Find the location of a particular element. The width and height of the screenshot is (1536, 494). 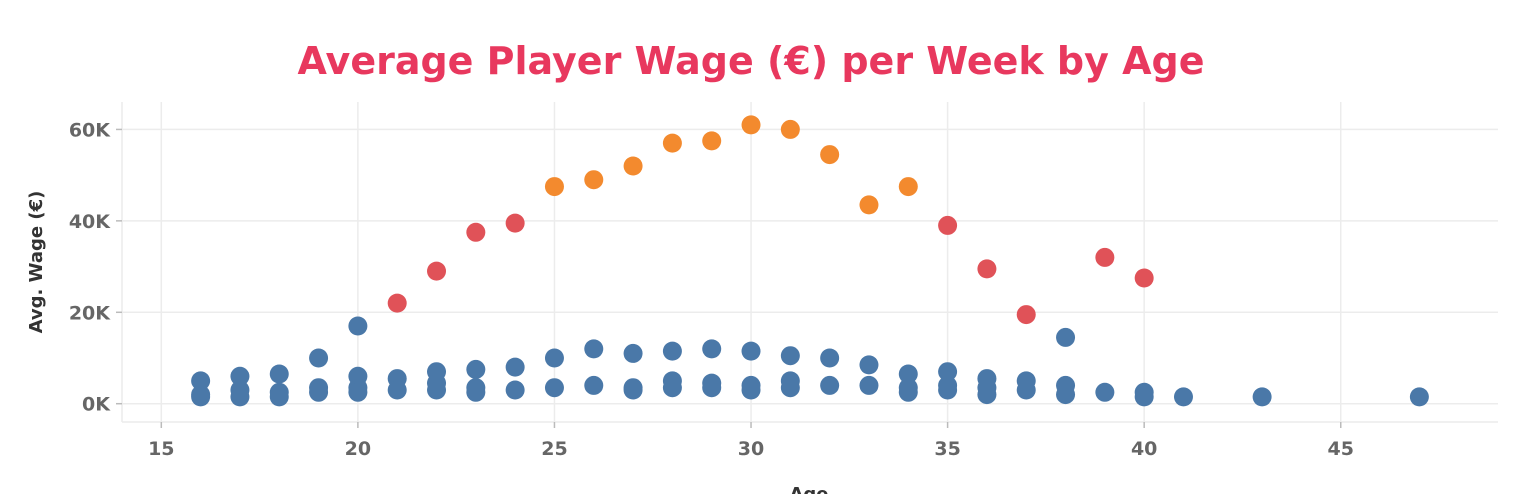

y-tick-label: 60K is located at coordinates (90, 130).